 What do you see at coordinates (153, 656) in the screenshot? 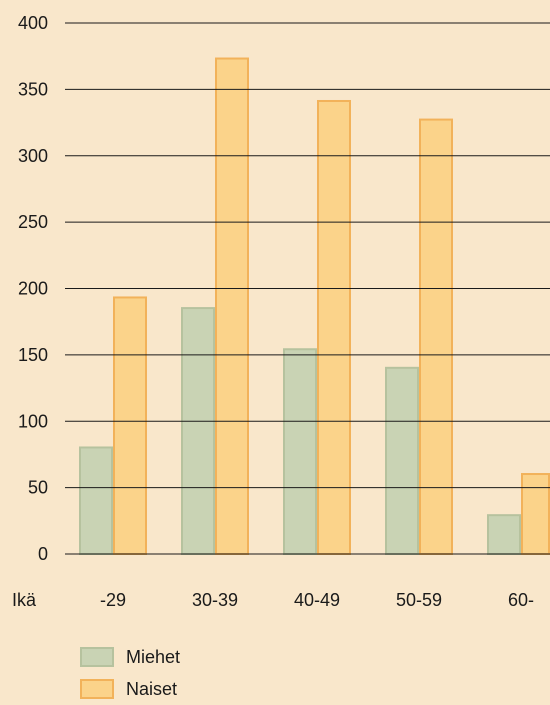
I see `legend-label-miehet: Miehet` at bounding box center [153, 656].